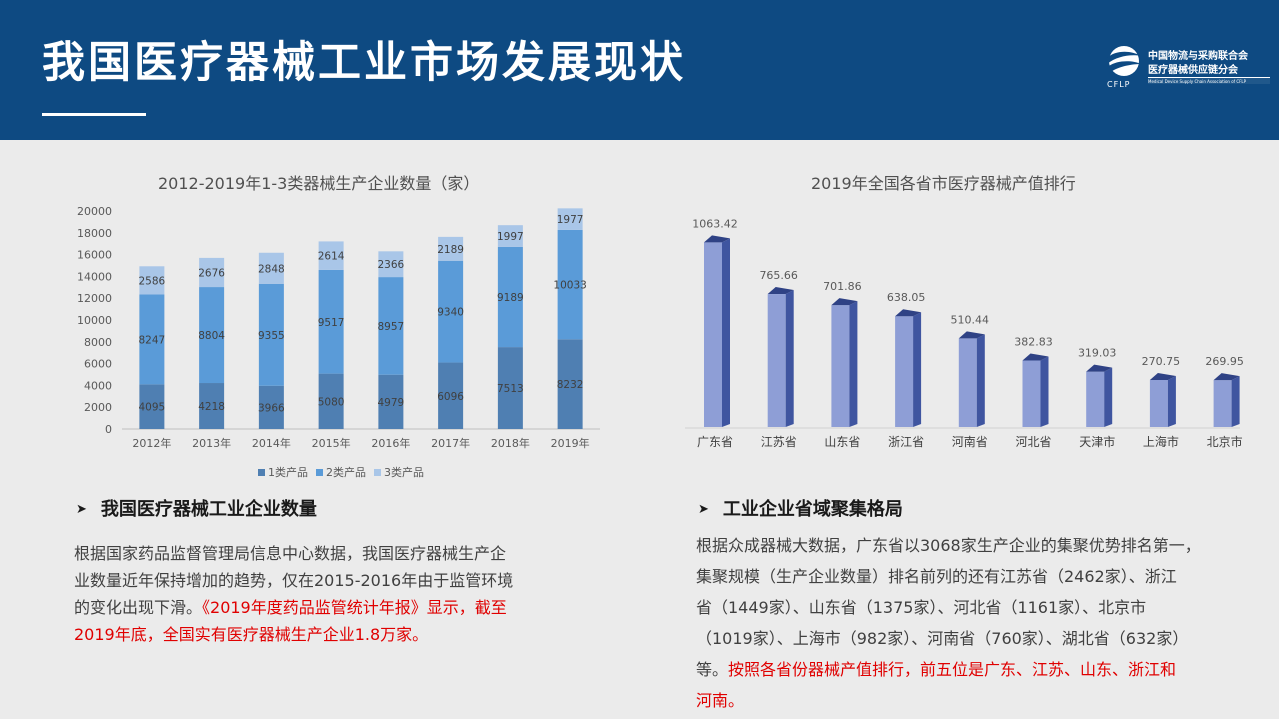 Image resolution: width=1279 pixels, height=719 pixels. What do you see at coordinates (1161, 361) in the screenshot?
I see `bar-value-label: 270.75` at bounding box center [1161, 361].